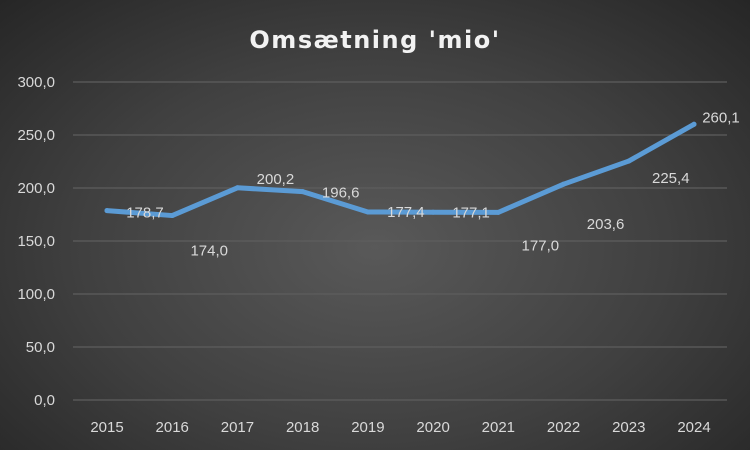 The image size is (750, 450). What do you see at coordinates (172, 427) in the screenshot?
I see `x-tick-label: 2016` at bounding box center [172, 427].